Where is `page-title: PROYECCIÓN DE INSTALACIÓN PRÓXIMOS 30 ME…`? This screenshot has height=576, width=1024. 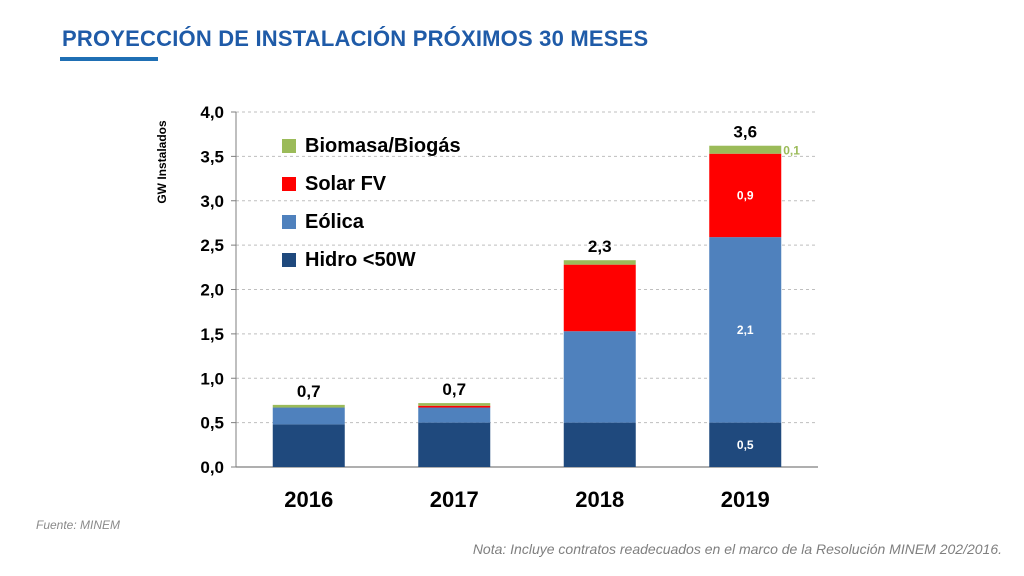 page-title: PROYECCIÓN DE INSTALACIÓN PRÓXIMOS 30 ME… is located at coordinates (355, 38).